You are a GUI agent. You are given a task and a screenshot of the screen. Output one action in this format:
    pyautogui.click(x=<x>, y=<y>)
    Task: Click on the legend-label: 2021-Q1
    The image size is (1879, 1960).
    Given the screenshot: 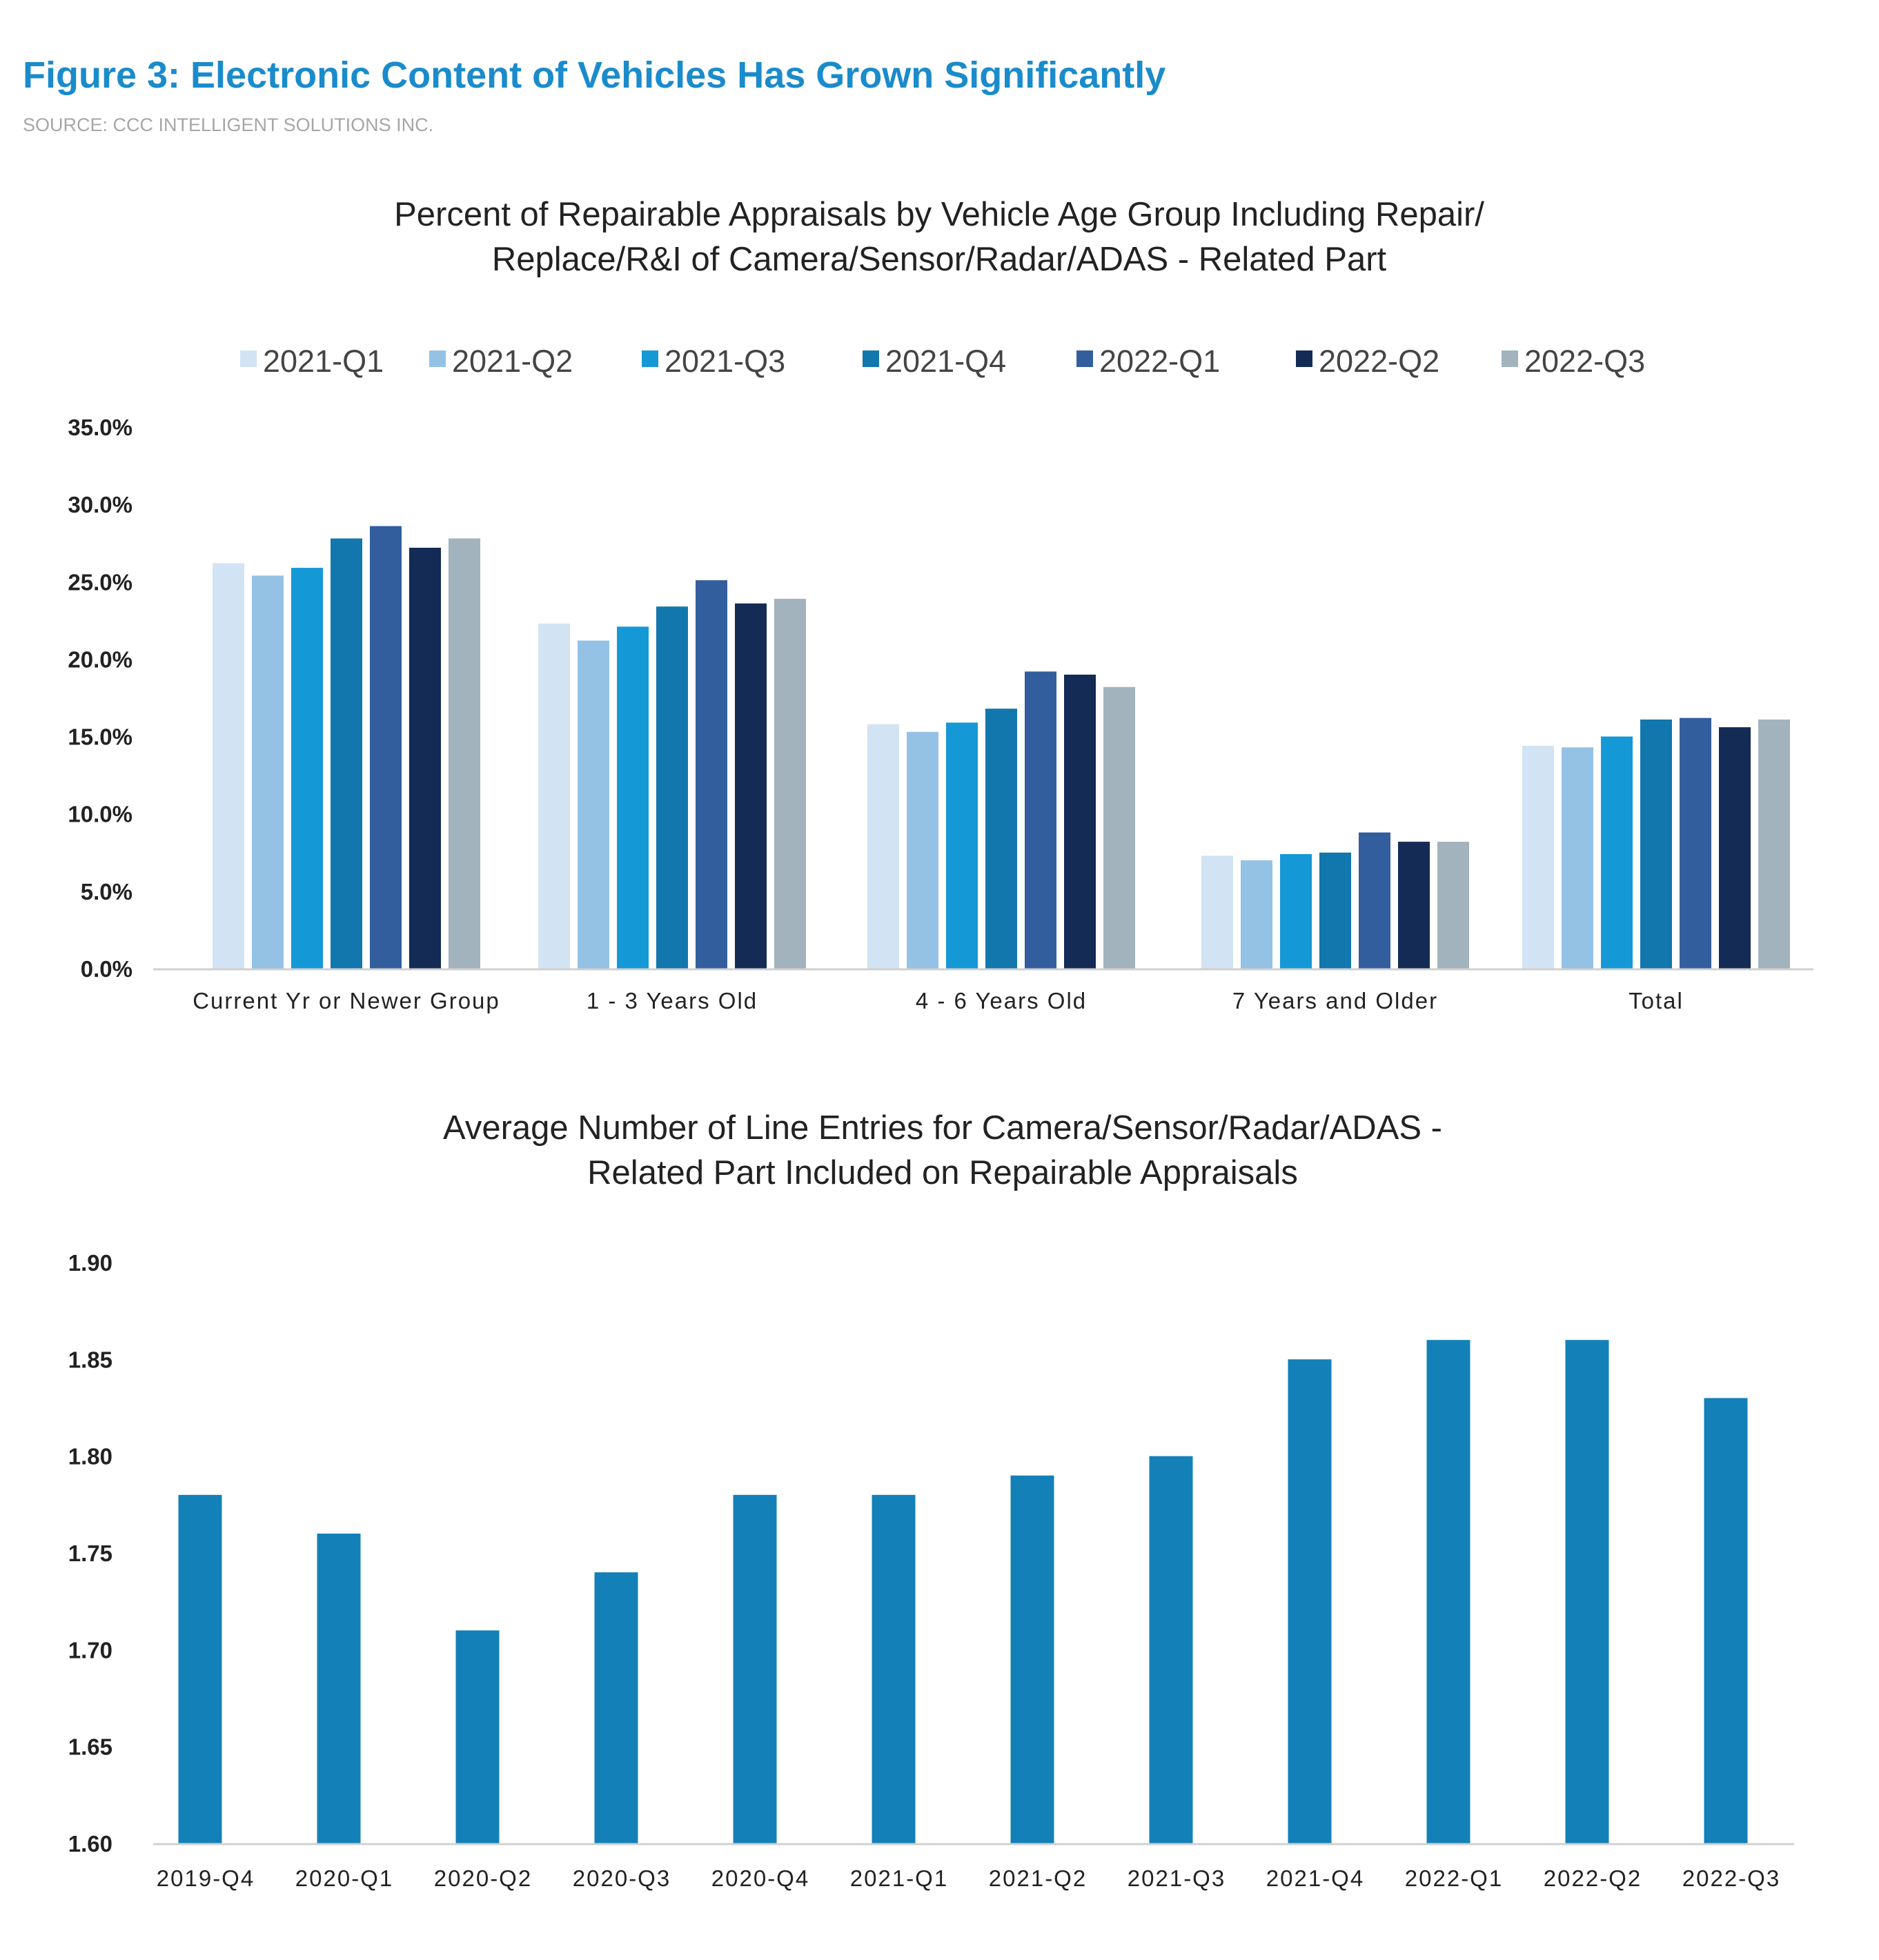 What is the action you would take?
    pyautogui.click(x=323, y=361)
    